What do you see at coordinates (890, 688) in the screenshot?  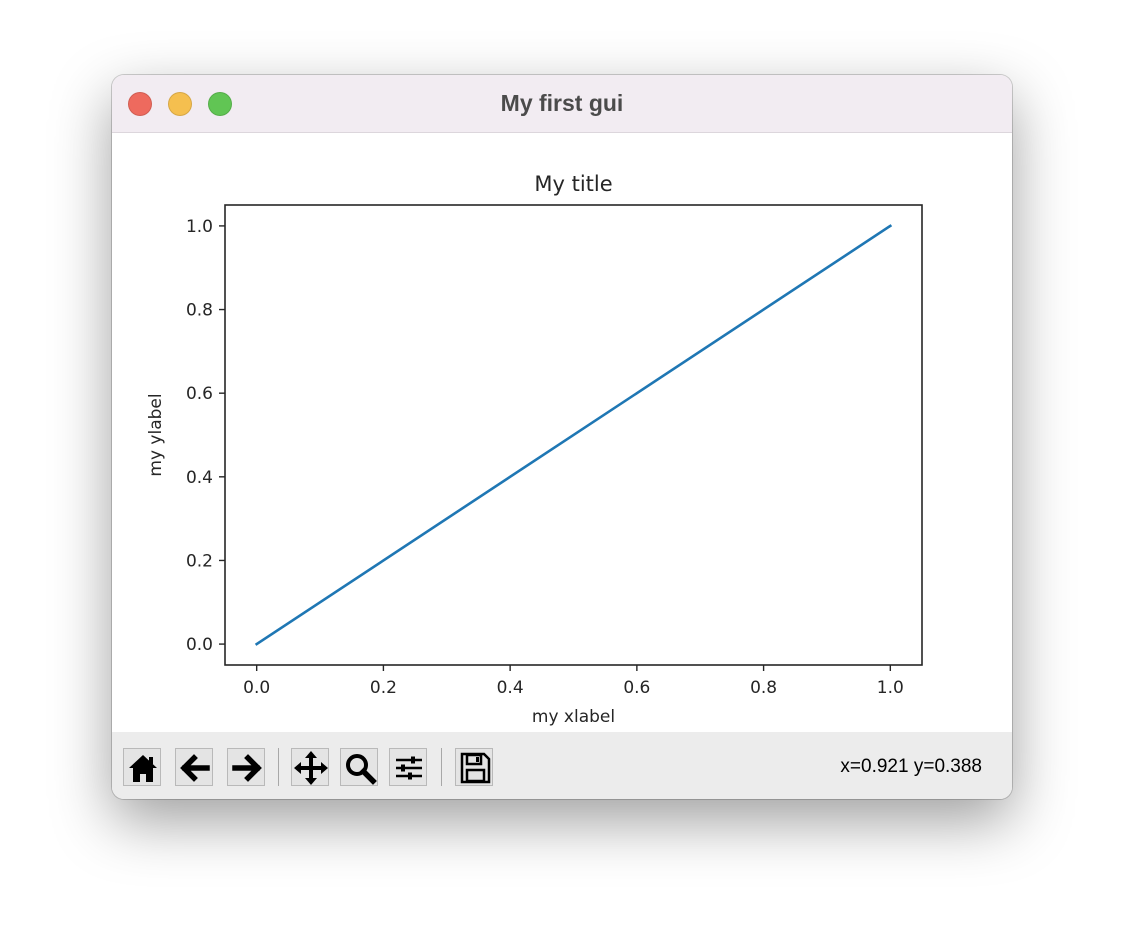 I see `x-tick-label: 1.0` at bounding box center [890, 688].